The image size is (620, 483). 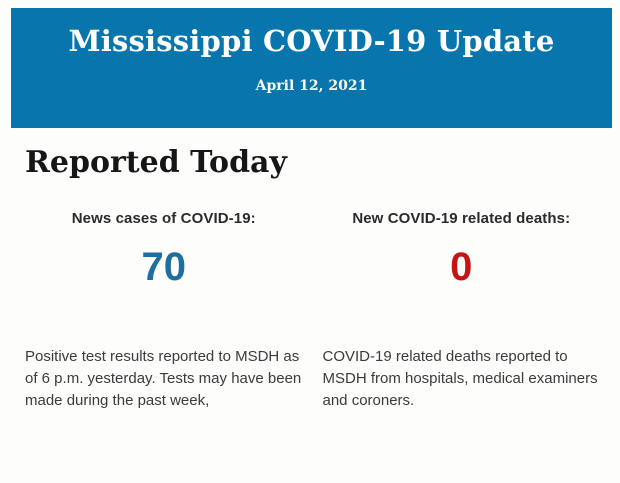 I want to click on page-title: Mississippi COVID-19 Update, so click(x=311, y=41).